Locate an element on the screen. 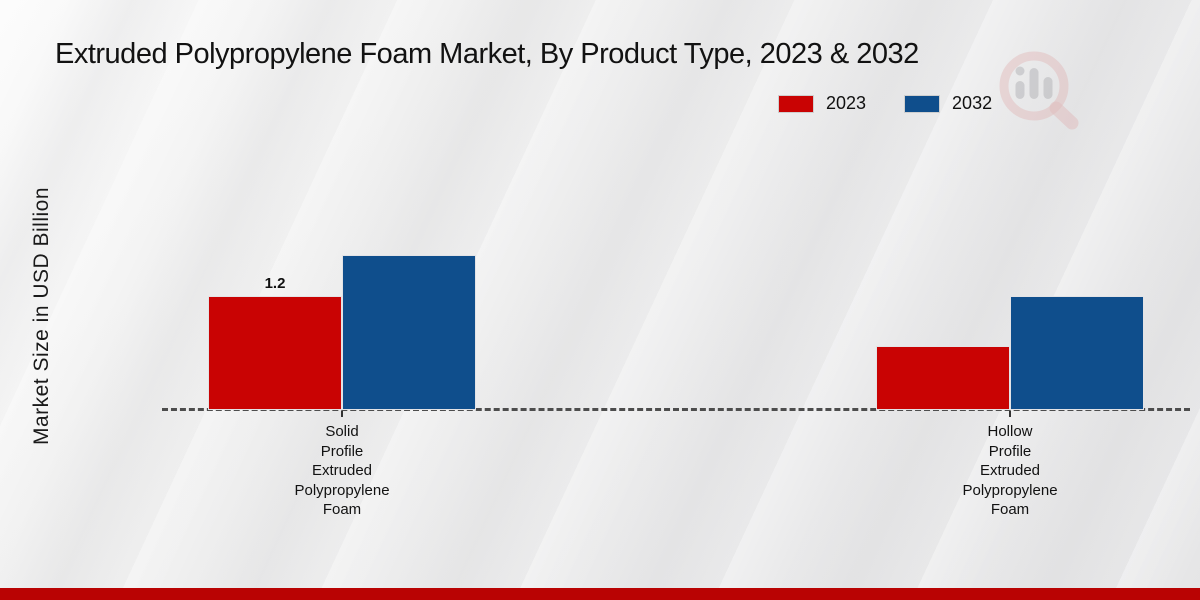 The image size is (1200, 600). bar-2023-solid is located at coordinates (275, 353).